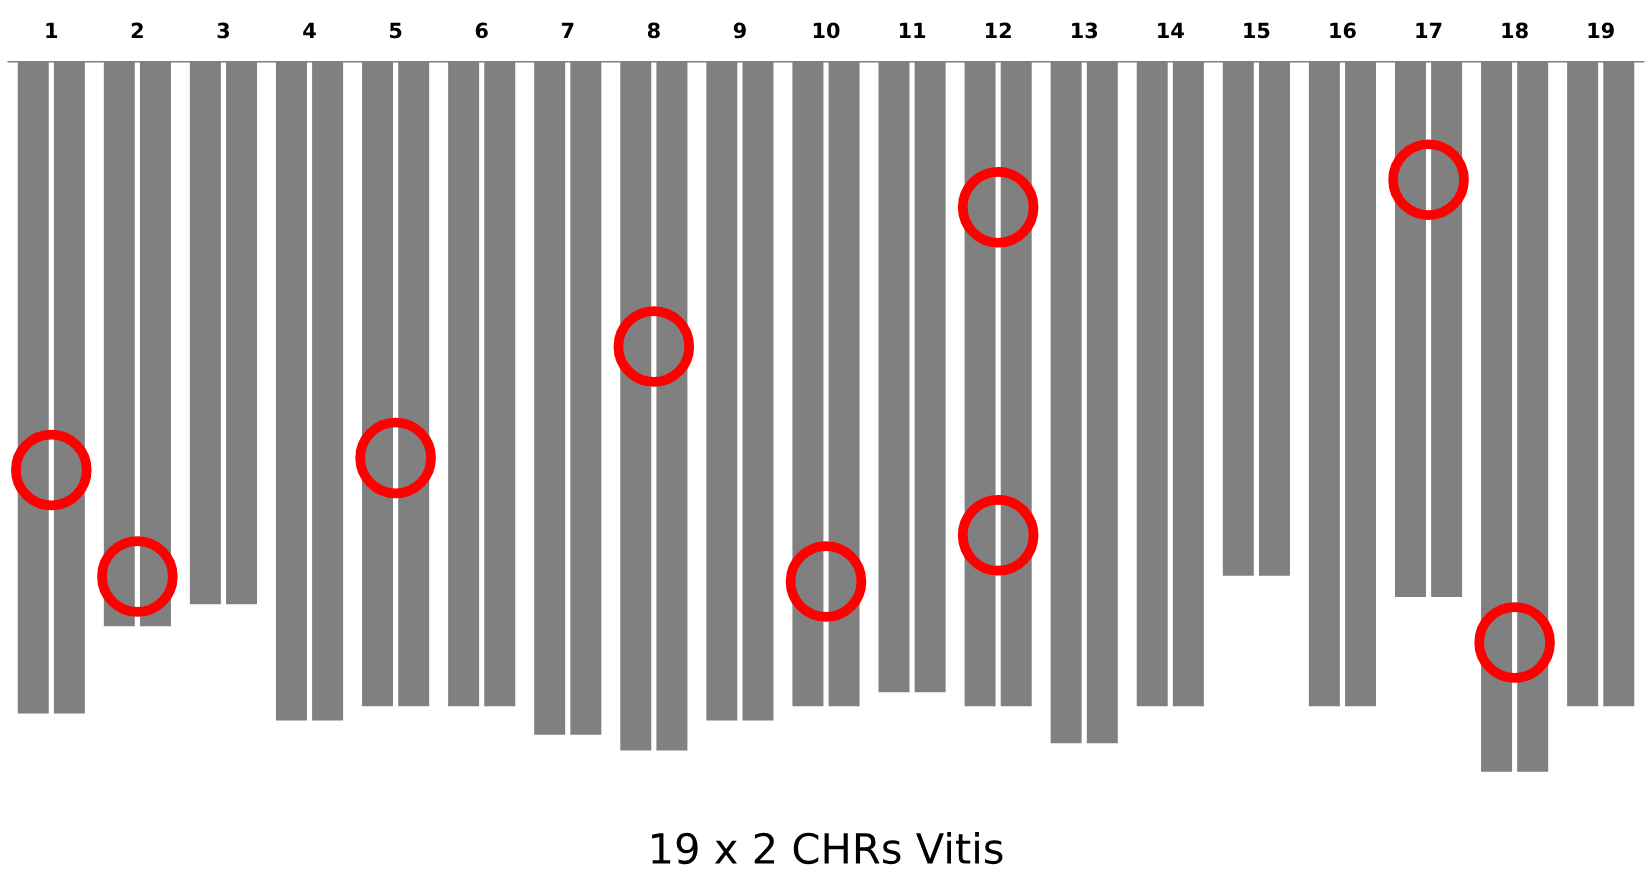  Describe the element at coordinates (653, 30) in the screenshot. I see `x-tick-label: 8` at that location.